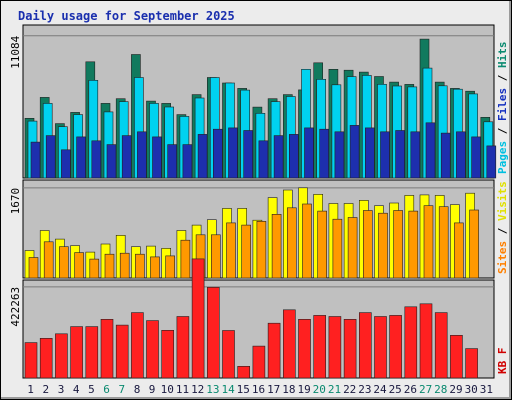 The width and height of the screenshot is (512, 400). I want to click on x-tick-label-11: 11, so click(182, 389).